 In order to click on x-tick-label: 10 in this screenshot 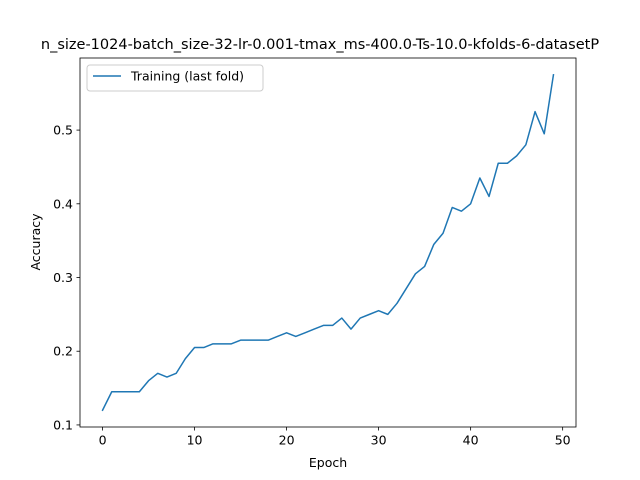, I will do `click(195, 440)`.